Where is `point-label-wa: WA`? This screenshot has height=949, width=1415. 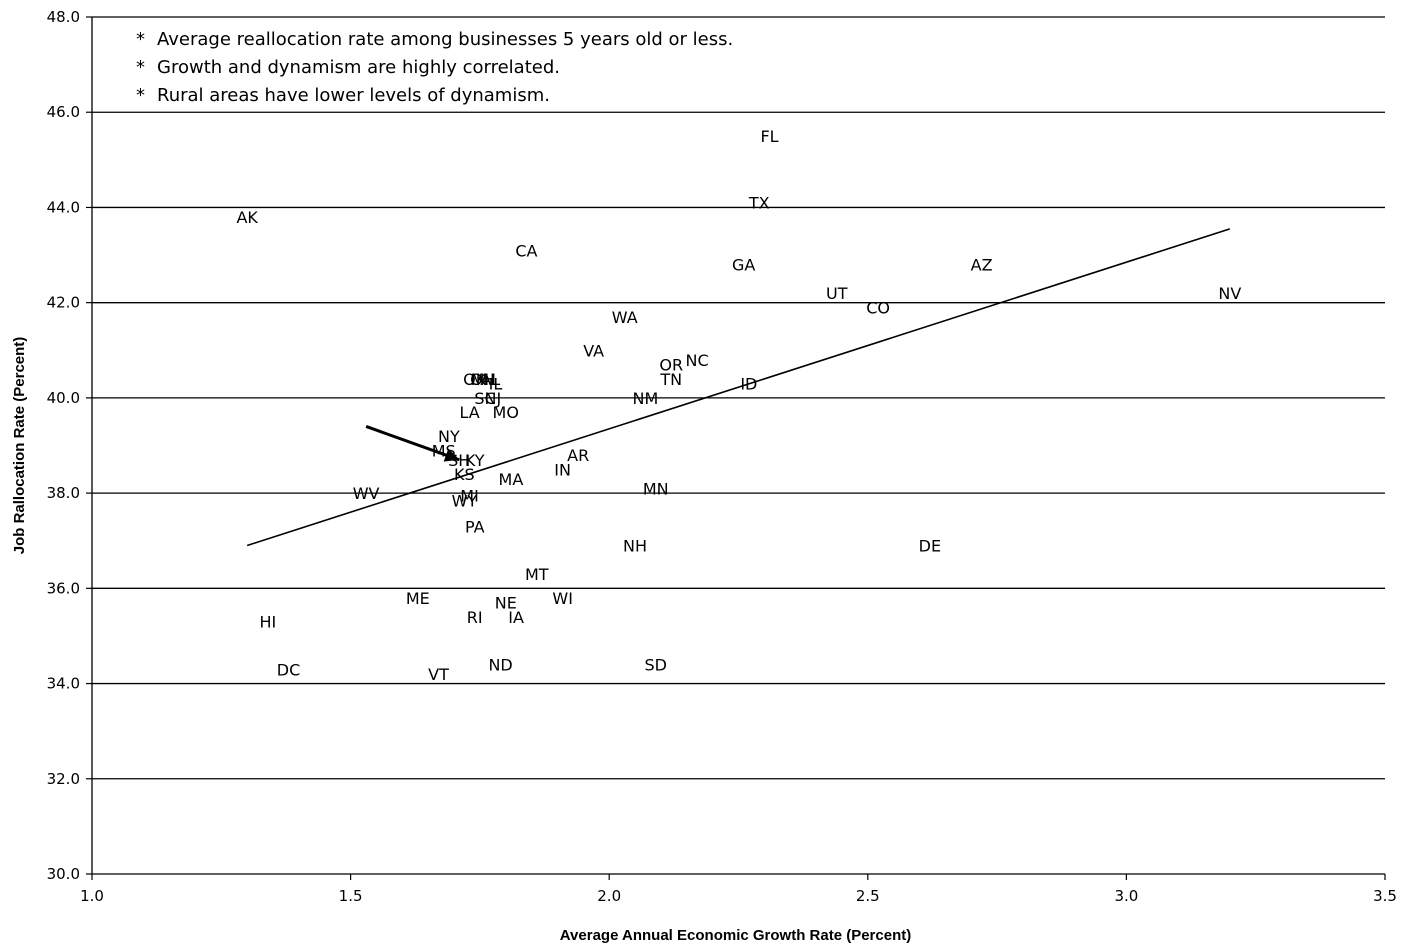
point-label-wa: WA is located at coordinates (625, 317).